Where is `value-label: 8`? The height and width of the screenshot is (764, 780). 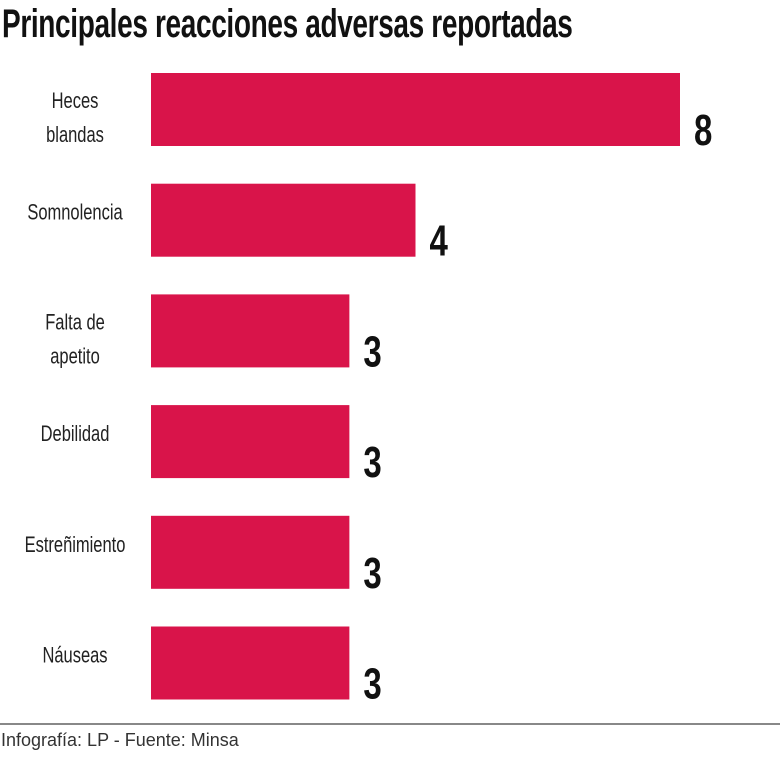
value-label: 8 is located at coordinates (703, 131).